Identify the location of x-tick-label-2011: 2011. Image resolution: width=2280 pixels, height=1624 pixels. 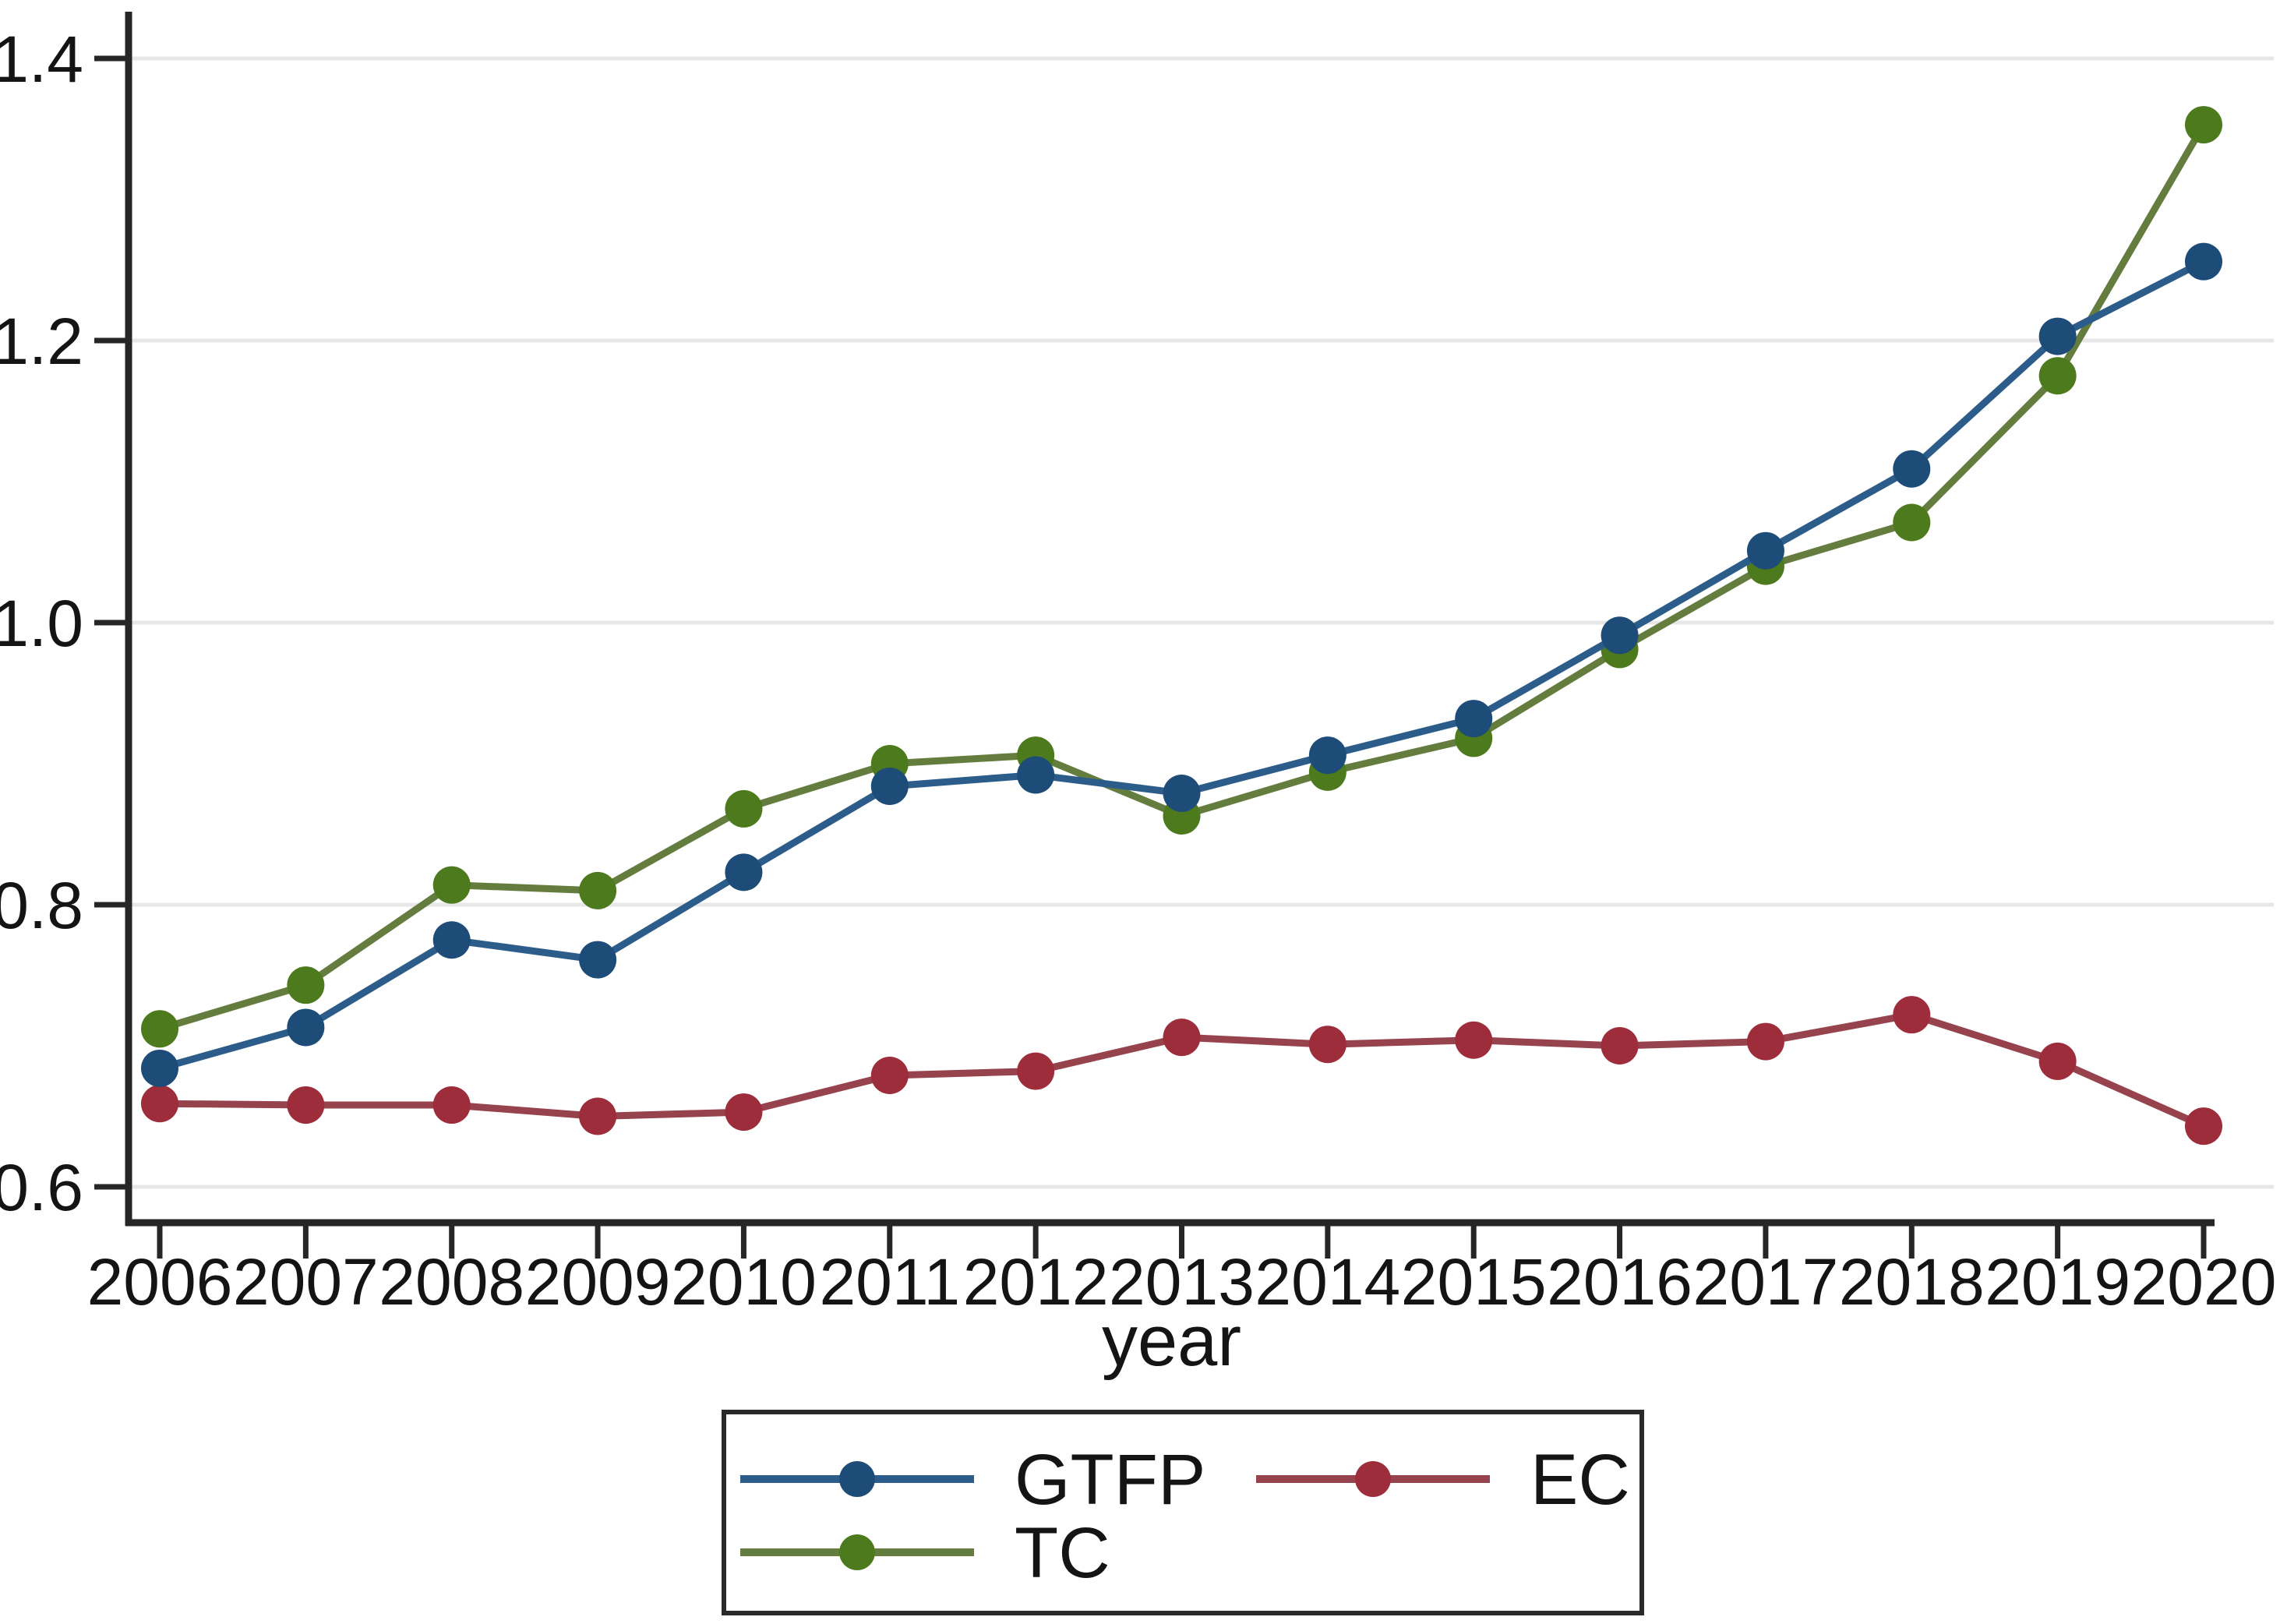
(890, 1282).